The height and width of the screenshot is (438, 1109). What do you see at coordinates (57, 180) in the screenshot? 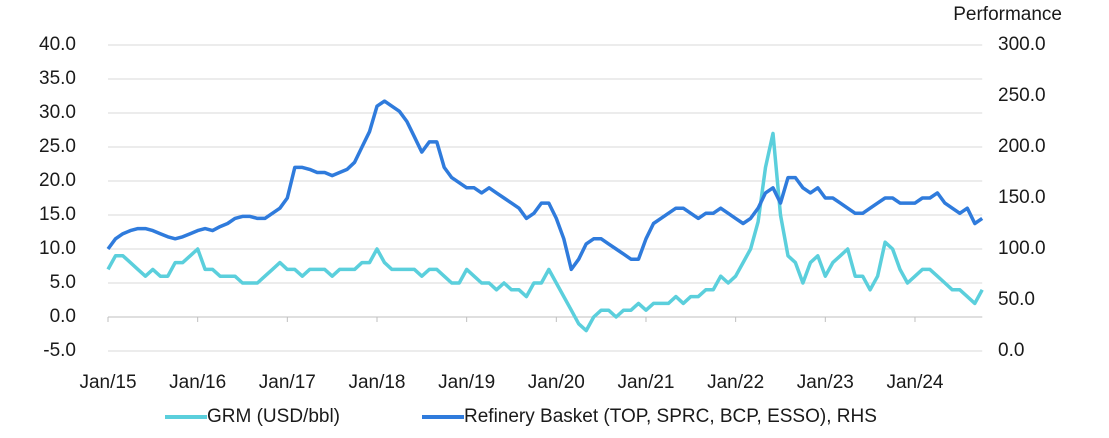
I see `y-tick-label: 20.0` at bounding box center [57, 180].